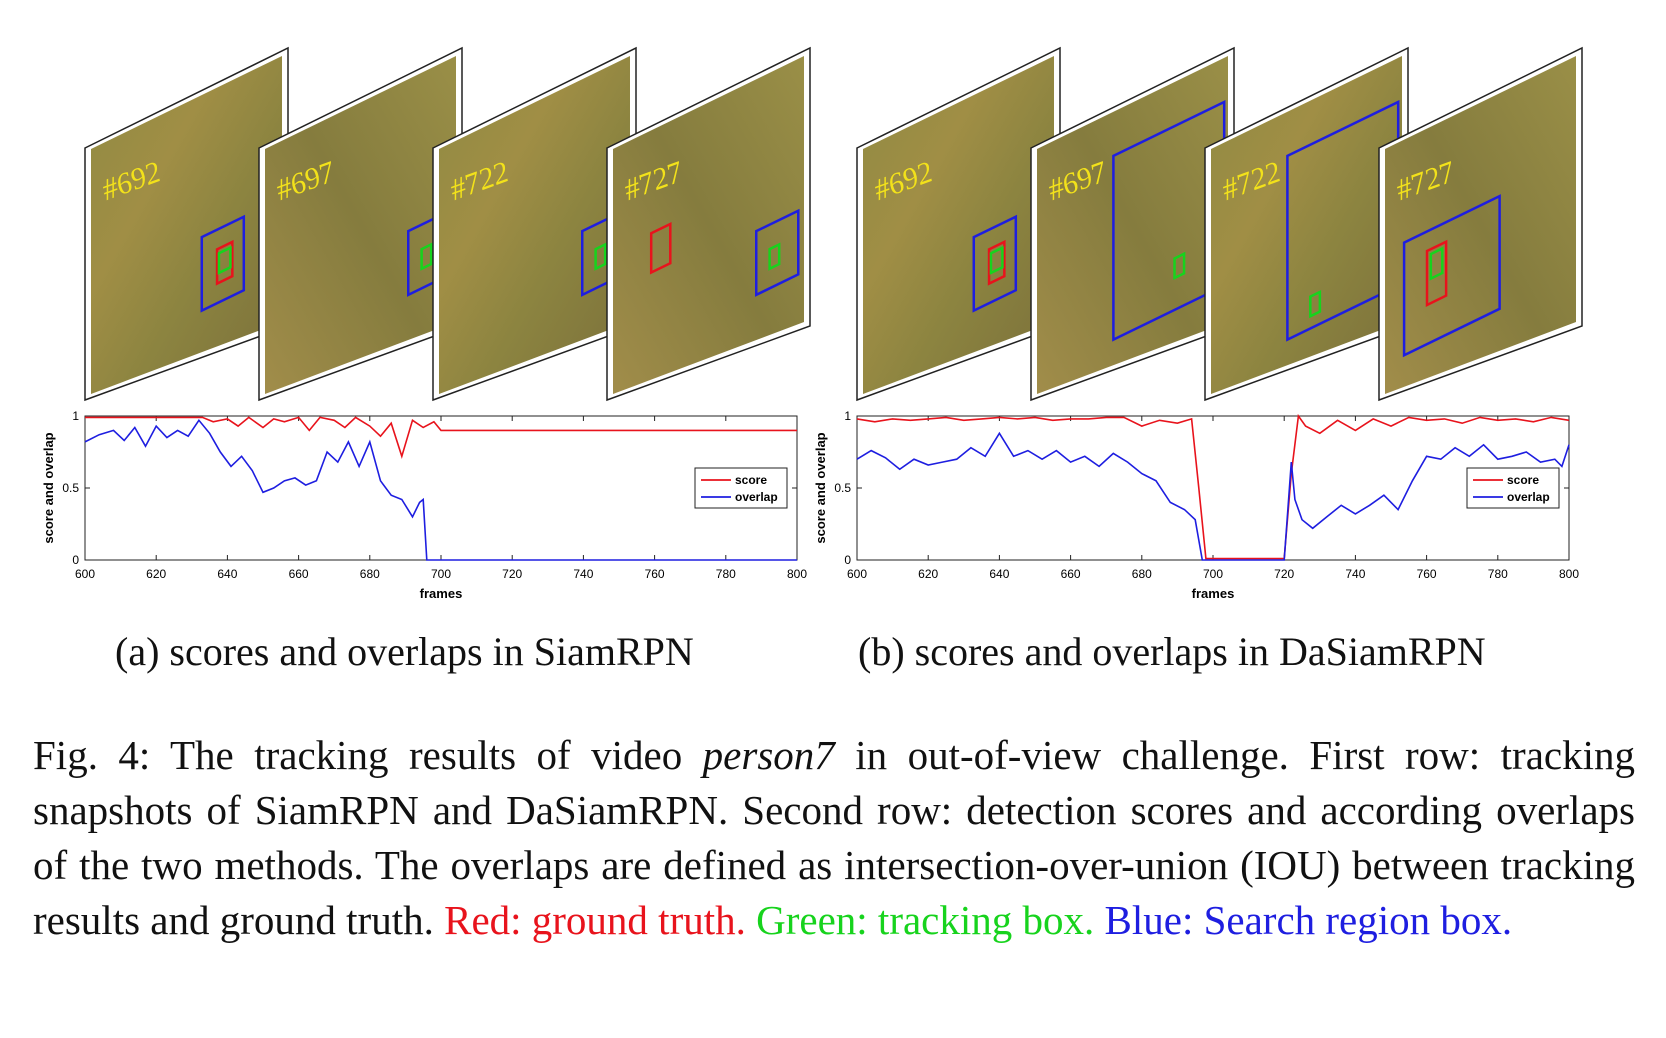  I want to click on video-name: person7, so click(768, 755).